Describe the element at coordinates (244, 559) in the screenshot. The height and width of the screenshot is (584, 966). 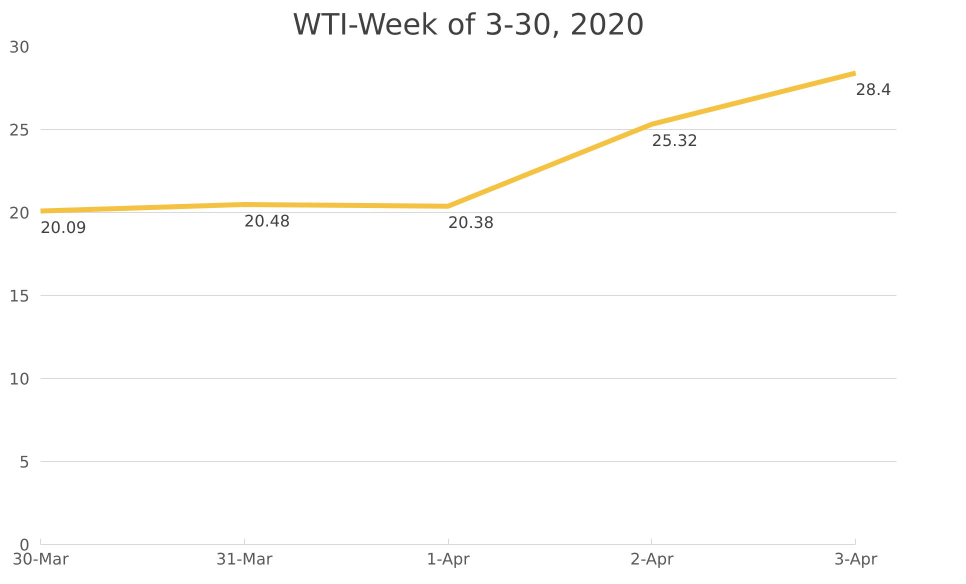
I see `x-tick-label: 31-Mar` at that location.